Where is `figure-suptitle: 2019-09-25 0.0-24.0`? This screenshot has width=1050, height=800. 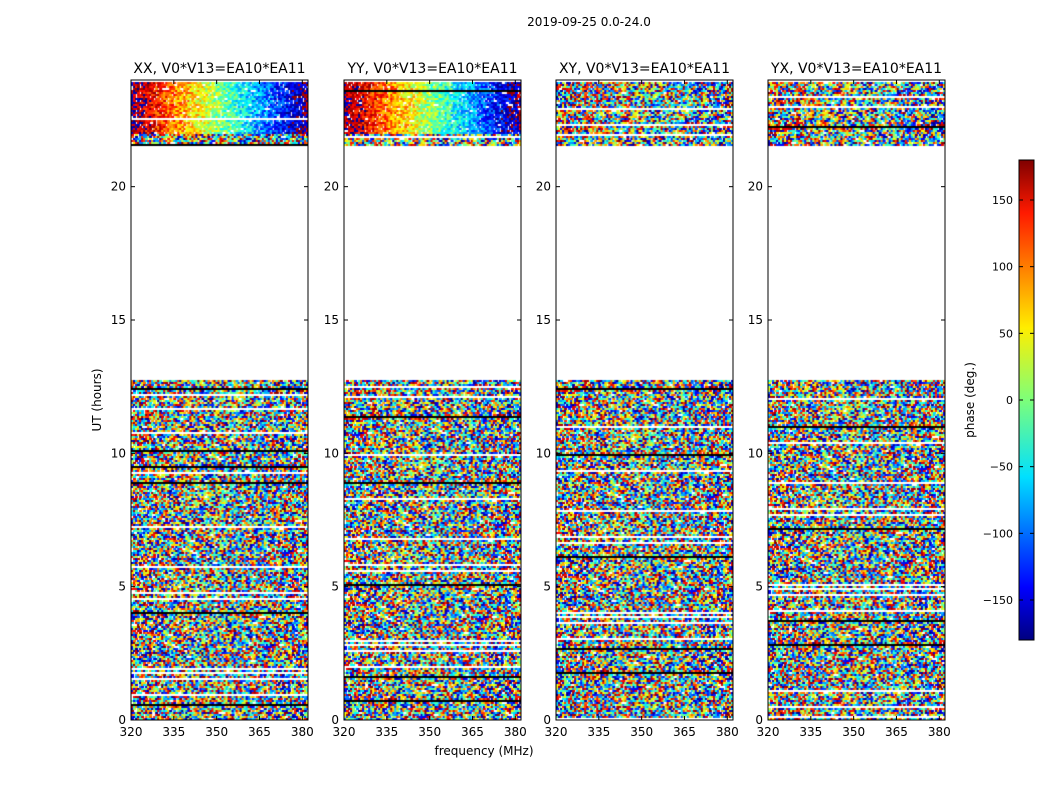
figure-suptitle: 2019-09-25 0.0-24.0 is located at coordinates (589, 22).